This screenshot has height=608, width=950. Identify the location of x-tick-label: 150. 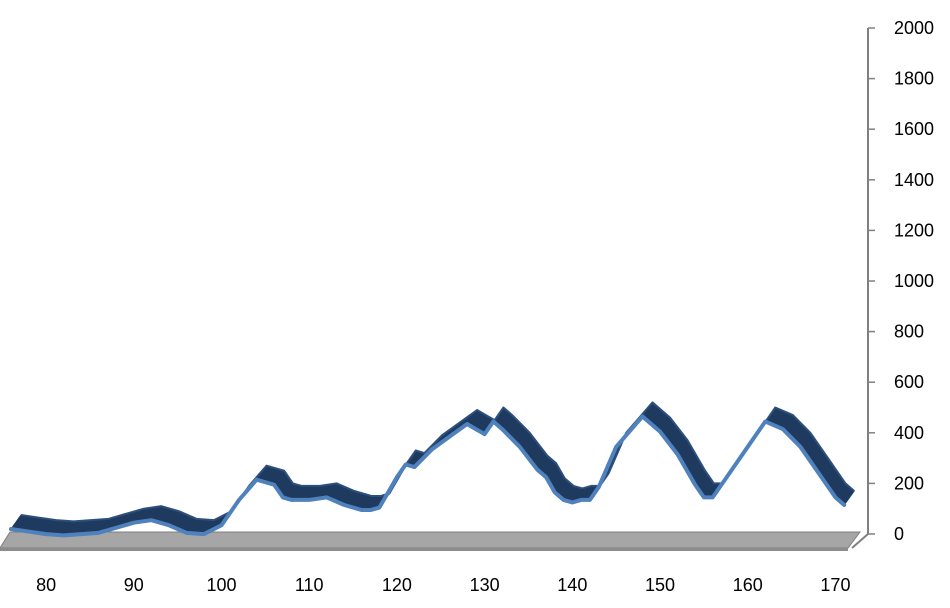
(660, 585).